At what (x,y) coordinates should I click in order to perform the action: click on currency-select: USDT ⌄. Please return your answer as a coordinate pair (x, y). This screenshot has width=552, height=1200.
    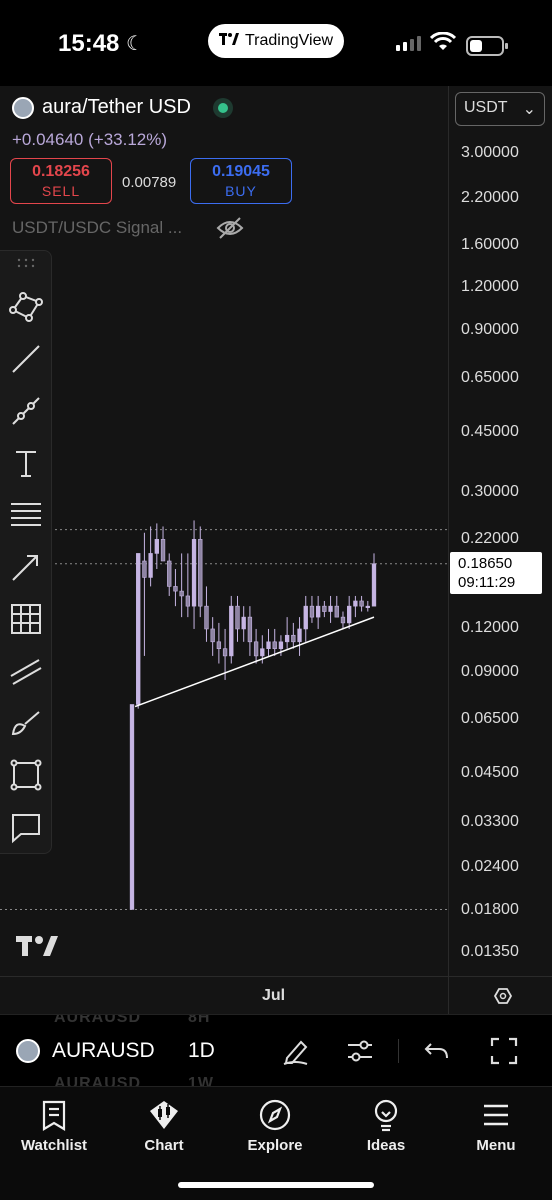
    Looking at the image, I should click on (500, 109).